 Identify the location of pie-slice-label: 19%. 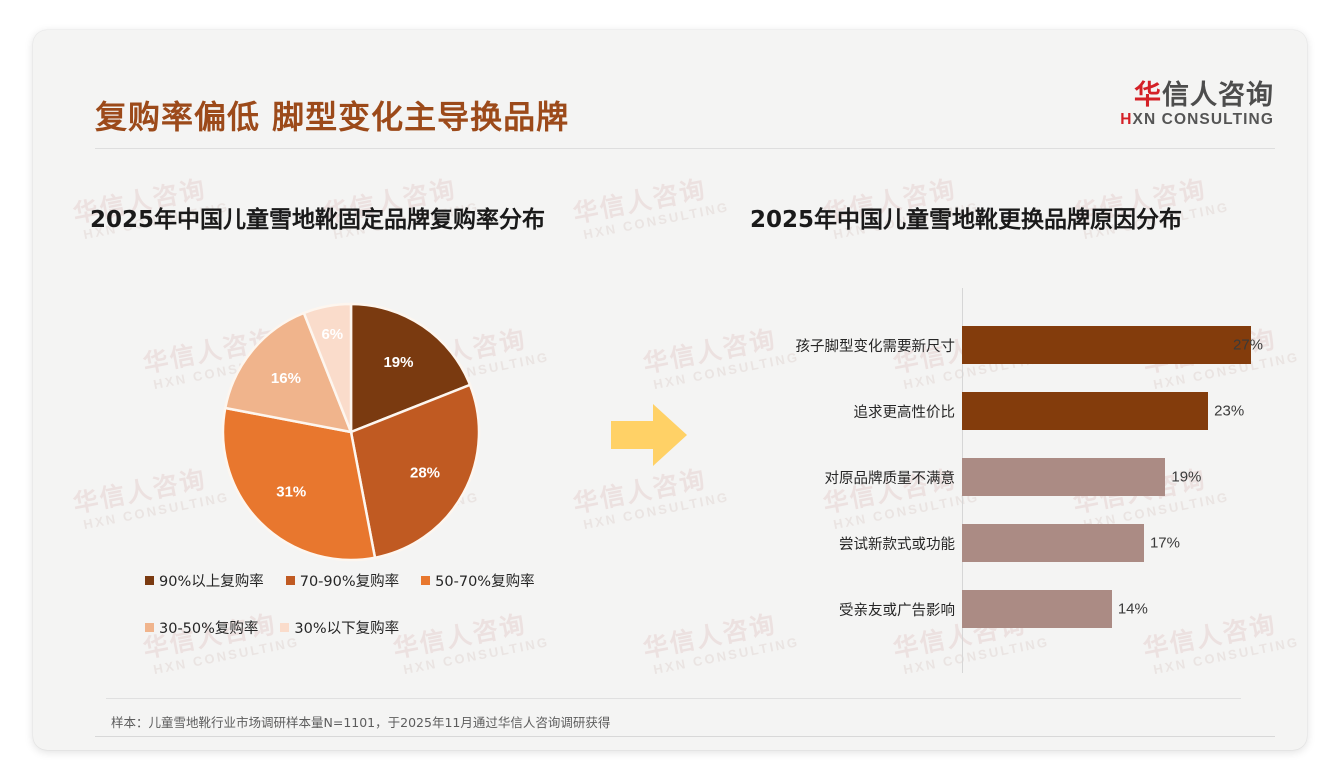
(398, 362).